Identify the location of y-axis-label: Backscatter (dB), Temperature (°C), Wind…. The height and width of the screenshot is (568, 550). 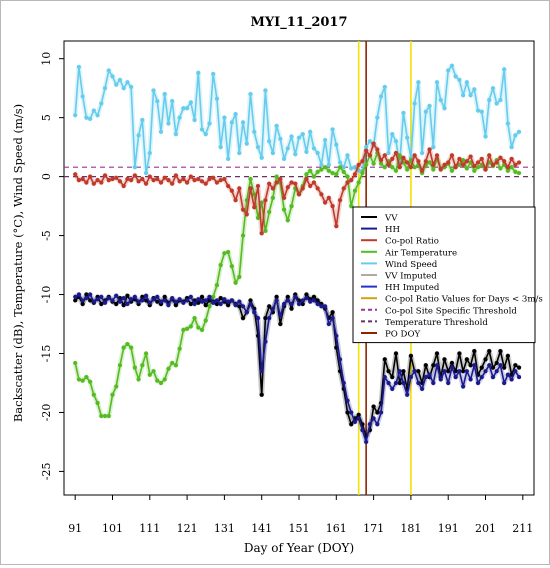
(18, 263).